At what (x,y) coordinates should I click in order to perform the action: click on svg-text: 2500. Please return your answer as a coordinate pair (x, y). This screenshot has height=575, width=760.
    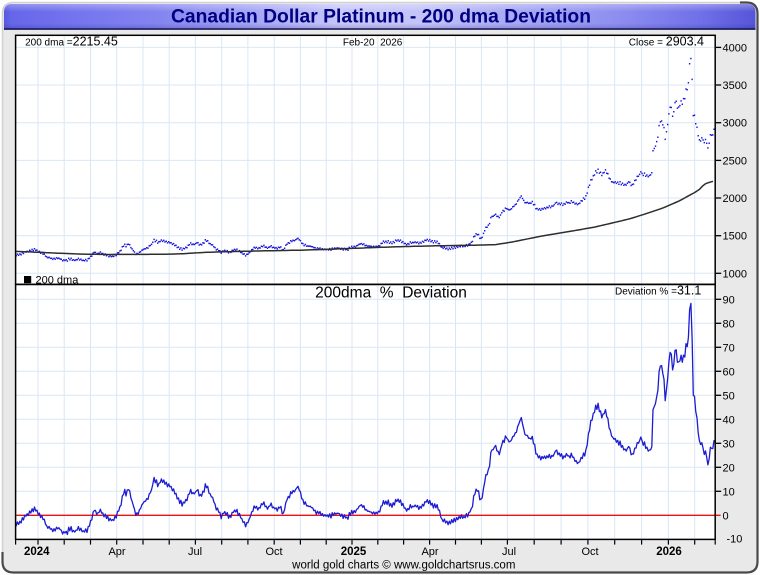
    Looking at the image, I should click on (735, 161).